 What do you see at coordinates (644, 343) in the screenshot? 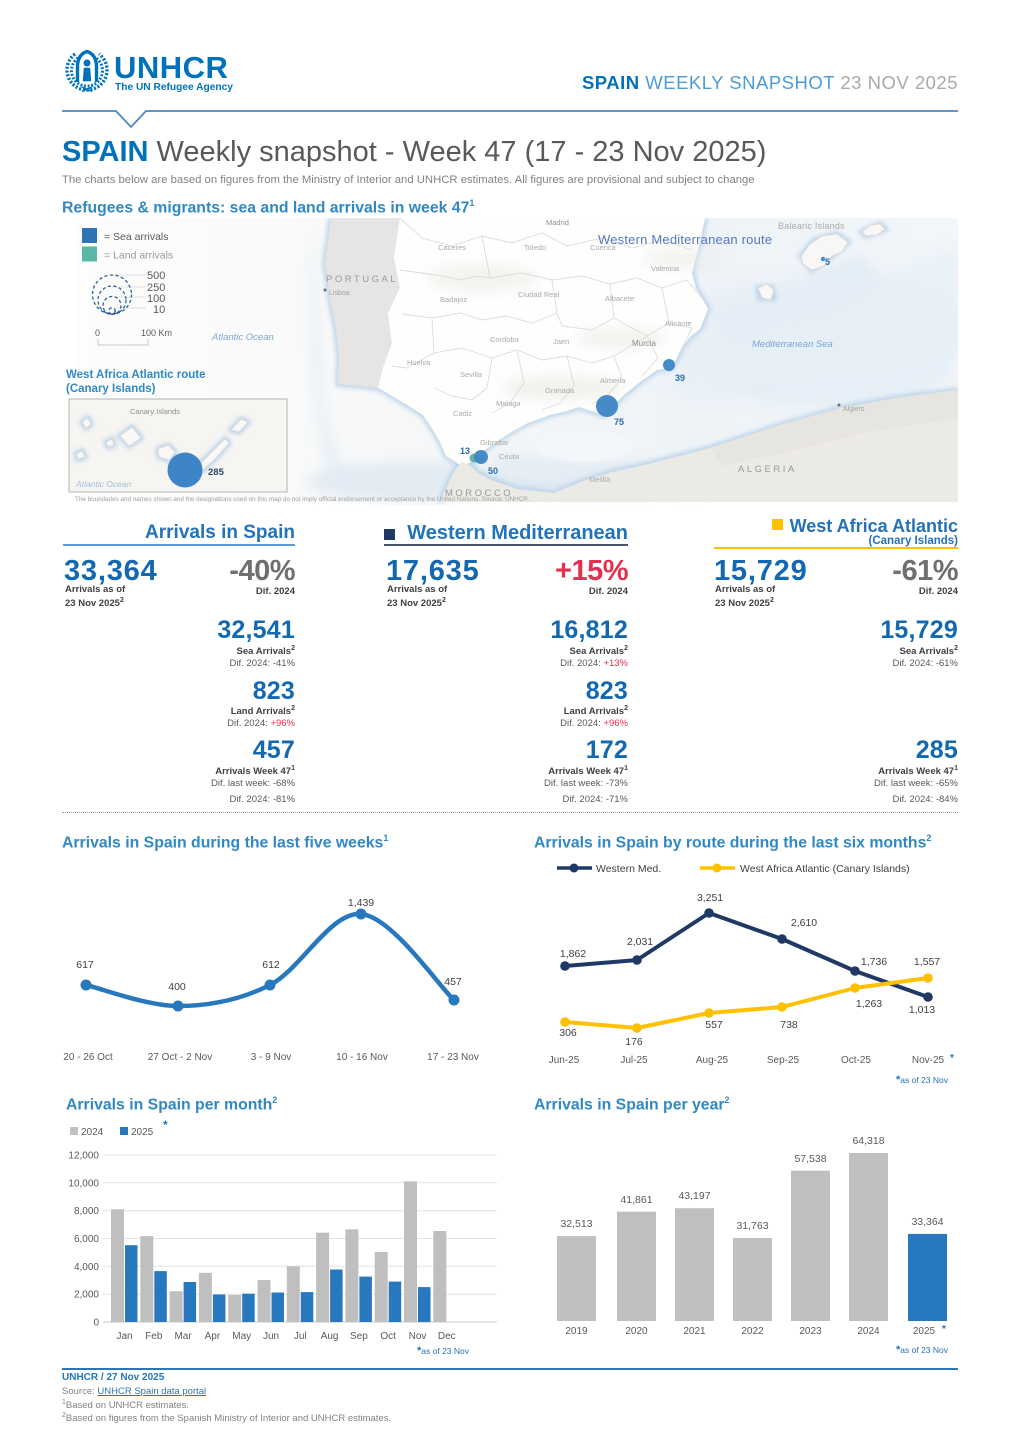
I see `svg-text: Murcia` at bounding box center [644, 343].